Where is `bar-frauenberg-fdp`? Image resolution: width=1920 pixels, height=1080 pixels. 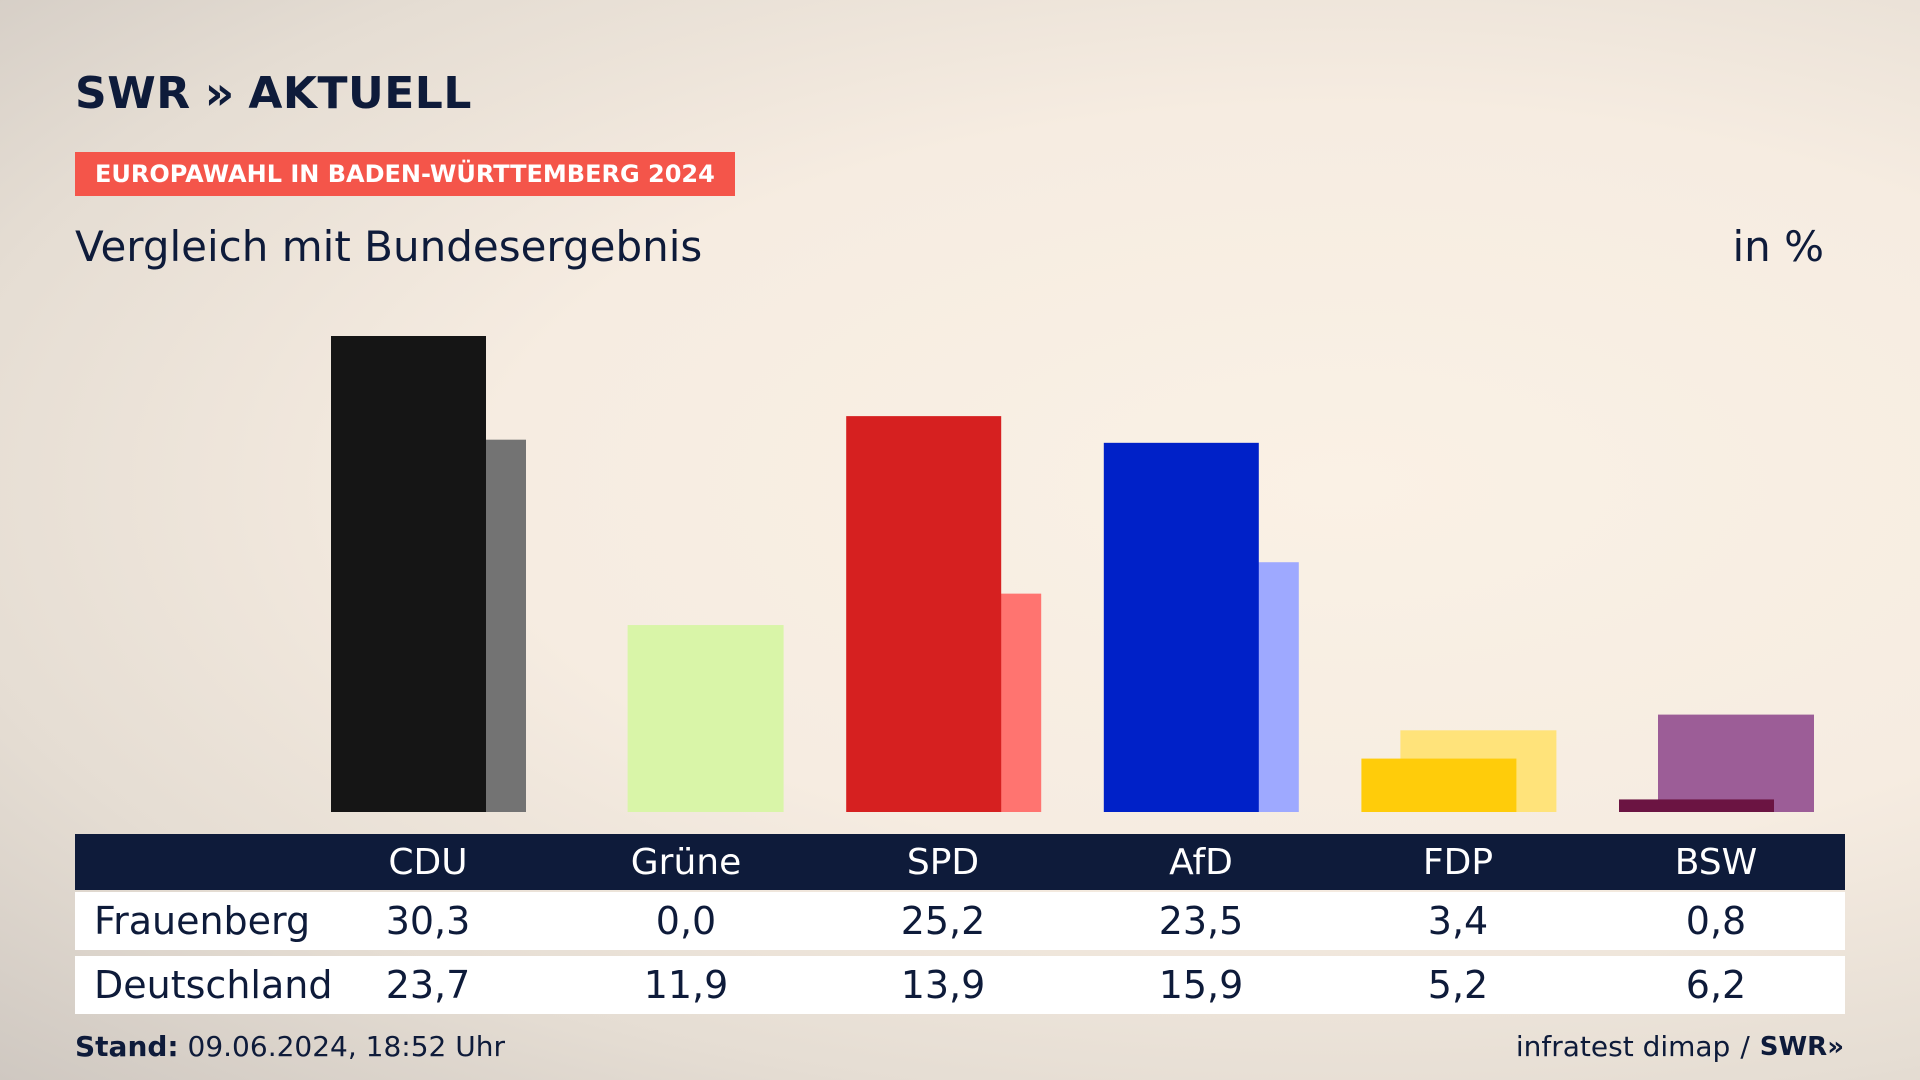 bar-frauenberg-fdp is located at coordinates (1439, 785).